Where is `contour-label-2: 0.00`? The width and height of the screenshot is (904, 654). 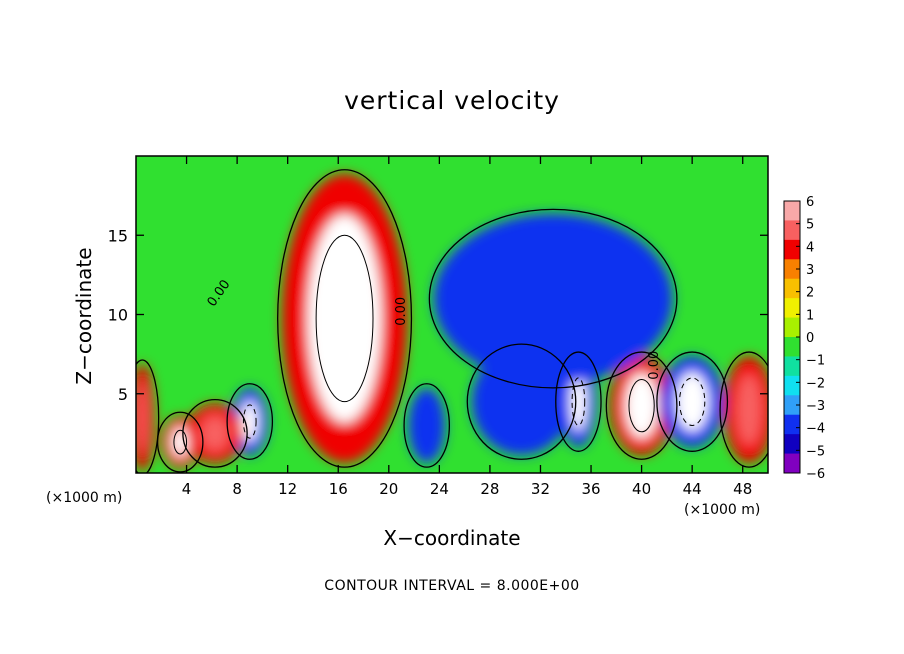 contour-label-2: 0.00 is located at coordinates (654, 365).